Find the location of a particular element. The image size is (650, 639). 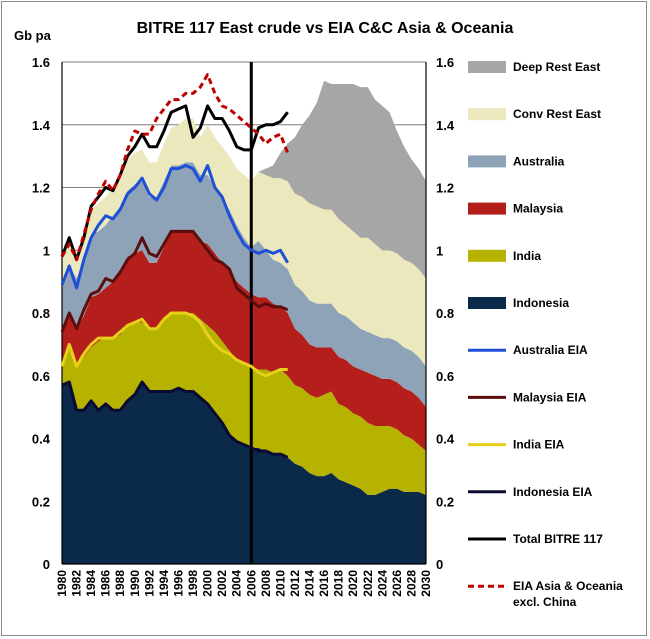

legend-item: Malaysia EIA is located at coordinates (527, 397).